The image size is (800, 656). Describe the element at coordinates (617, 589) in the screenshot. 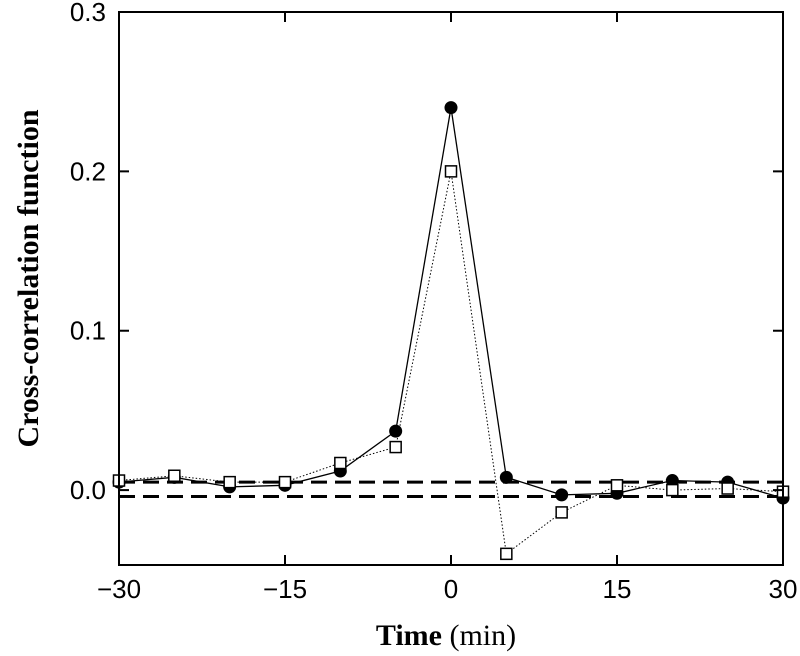

I see `x-tick-label: 15` at that location.